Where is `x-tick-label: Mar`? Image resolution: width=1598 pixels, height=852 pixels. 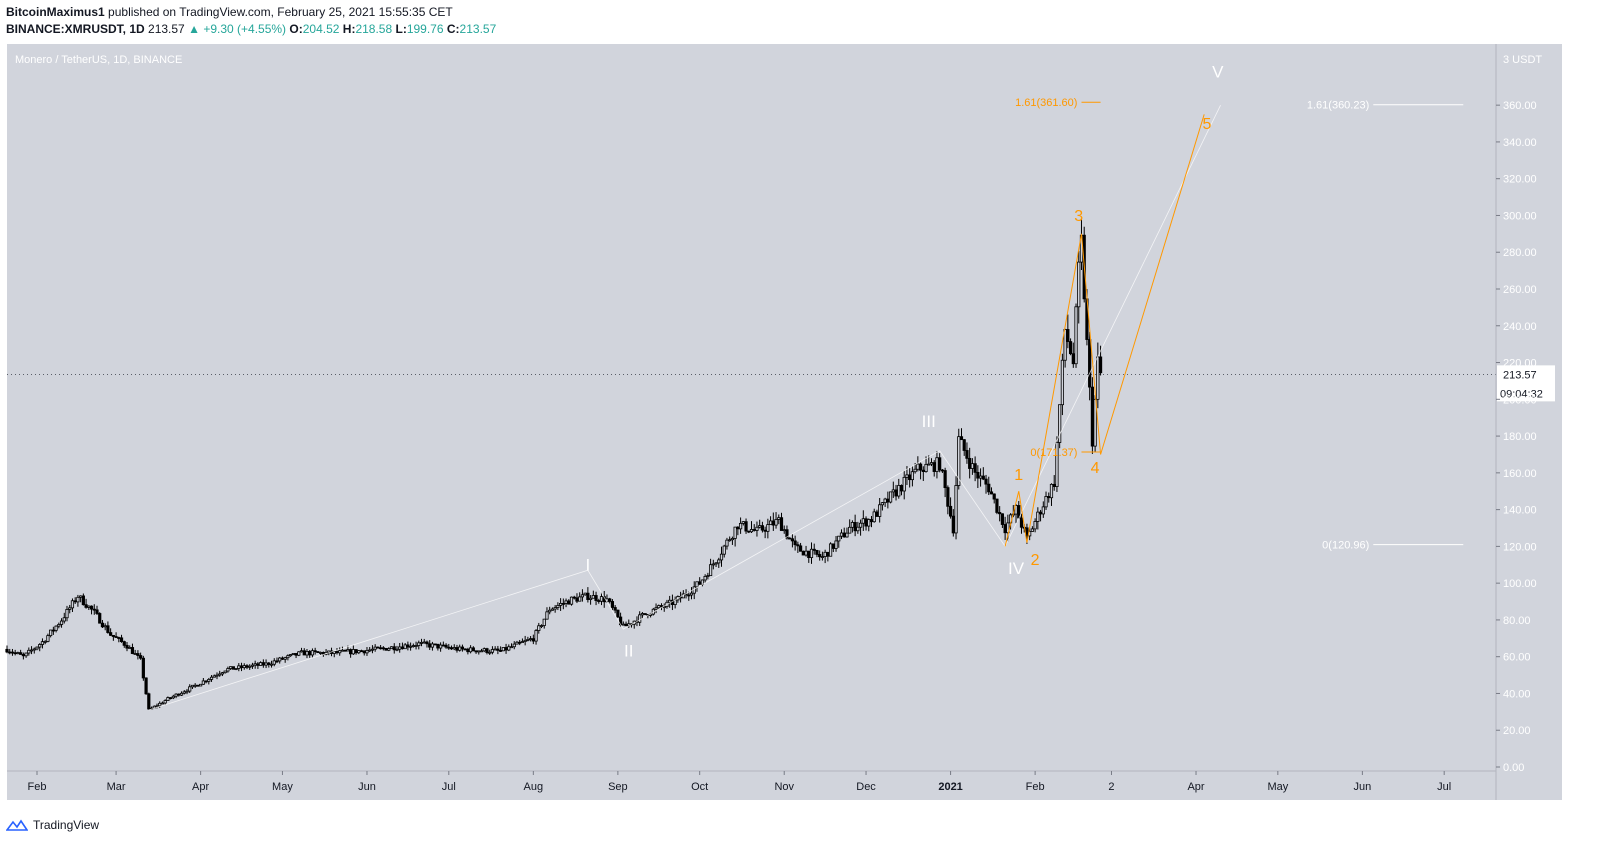 x-tick-label: Mar is located at coordinates (116, 787).